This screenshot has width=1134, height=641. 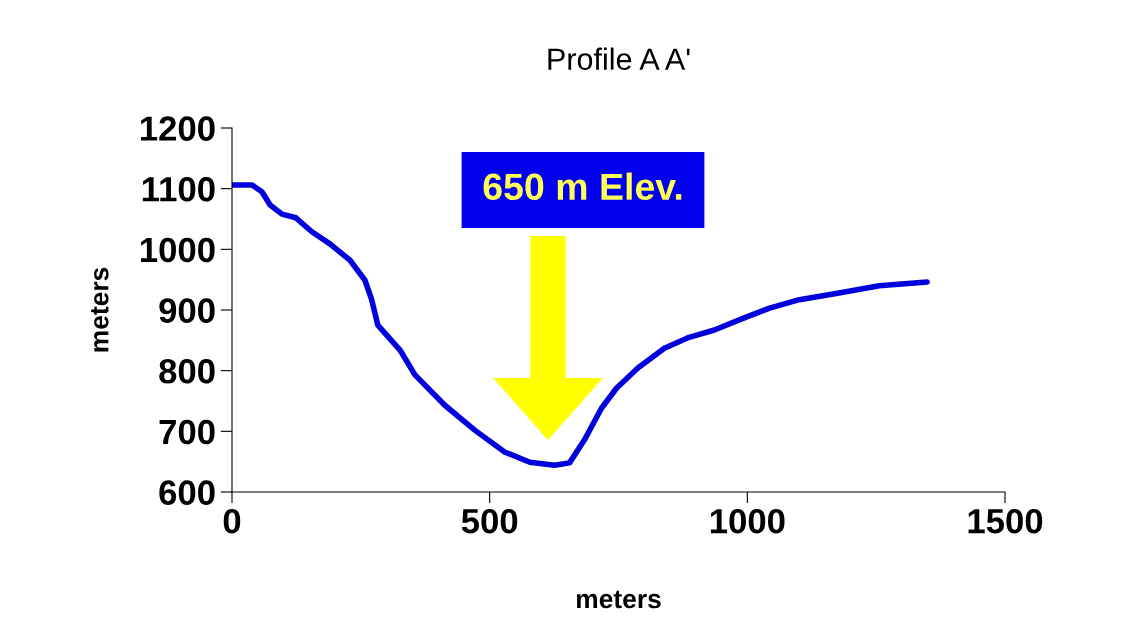 What do you see at coordinates (187, 432) in the screenshot?
I see `y-tick-label: 700` at bounding box center [187, 432].